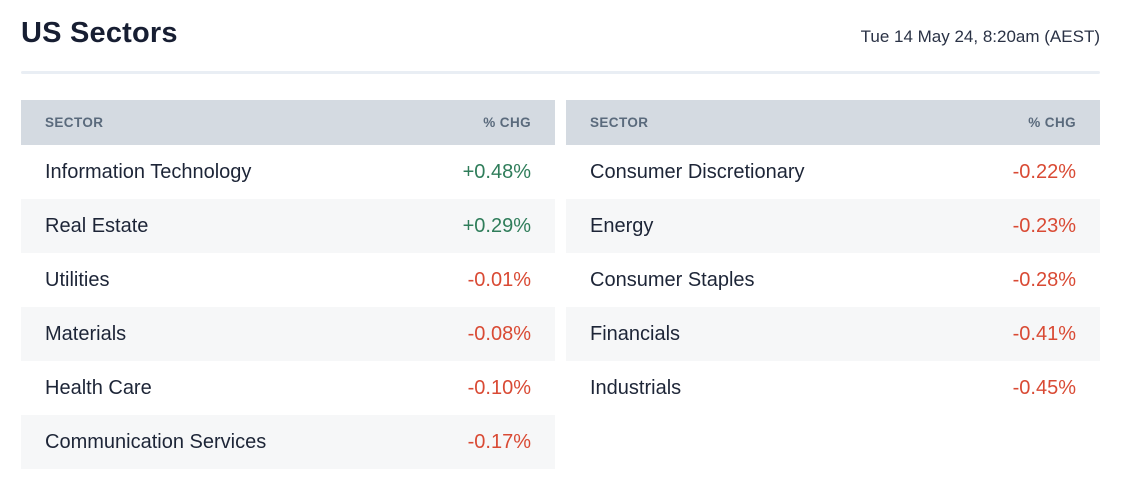 This screenshot has width=1122, height=486. I want to click on table-row: Energy -0.23%, so click(833, 226).